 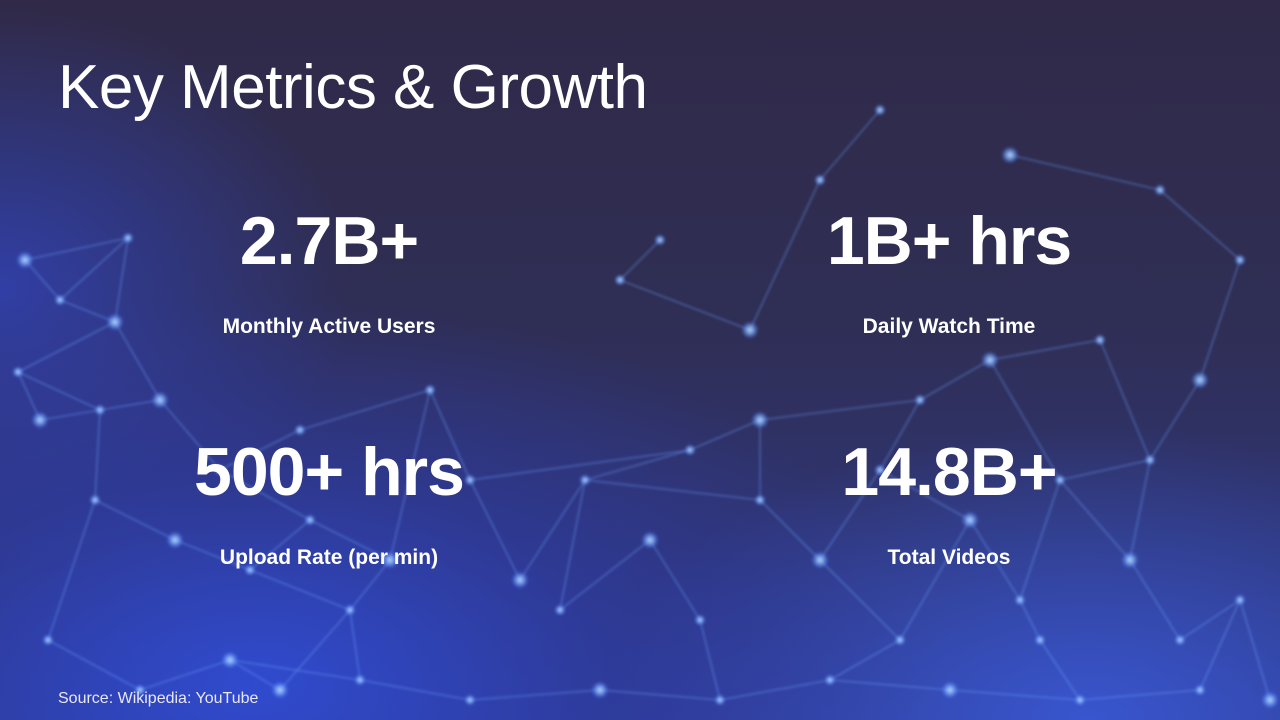 I want to click on metric-upload-rate: 500+ hrs Upload Rate (per min), so click(x=329, y=504).